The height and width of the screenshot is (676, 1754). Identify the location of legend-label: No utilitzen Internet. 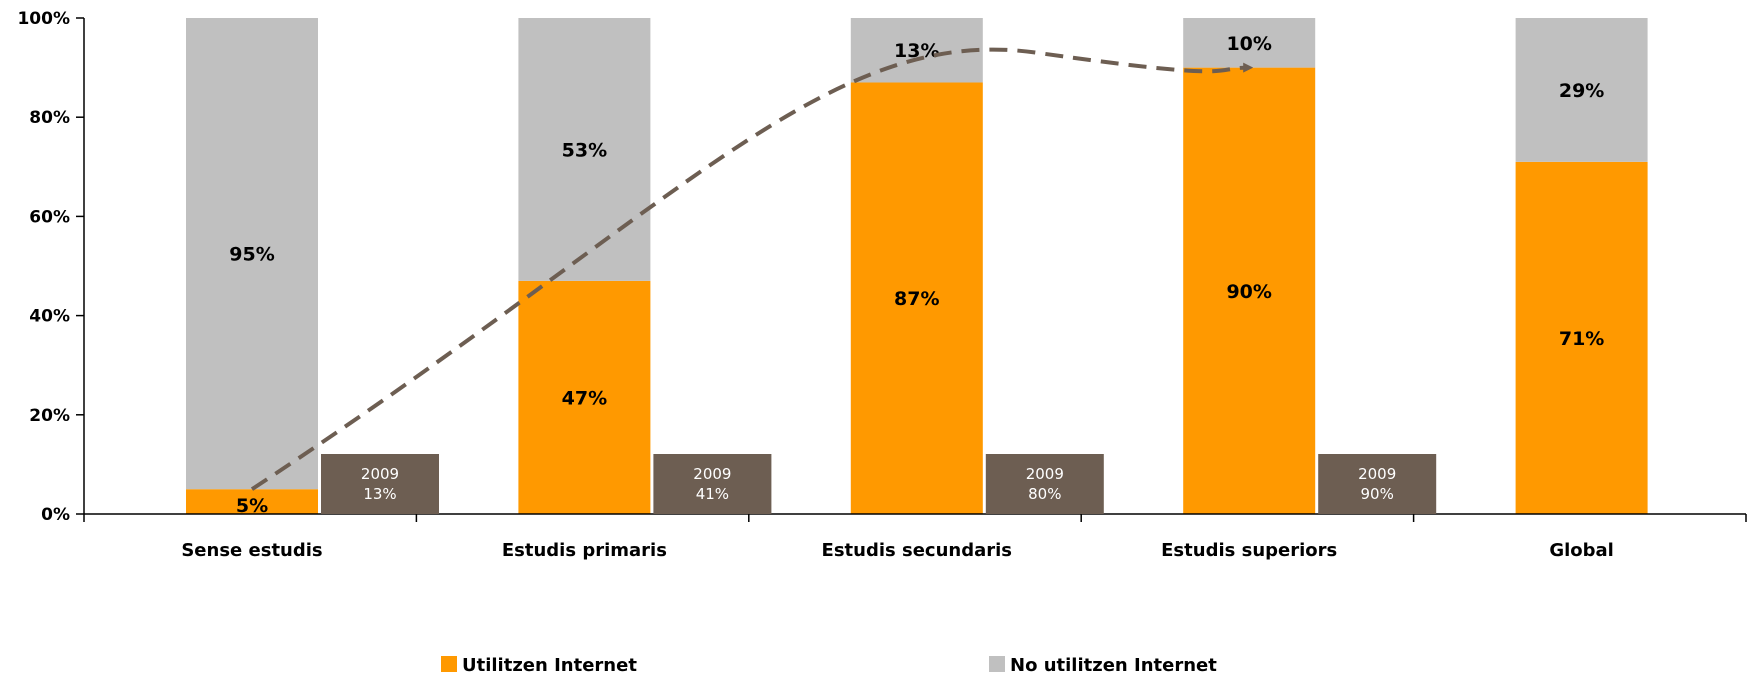
(1113, 665).